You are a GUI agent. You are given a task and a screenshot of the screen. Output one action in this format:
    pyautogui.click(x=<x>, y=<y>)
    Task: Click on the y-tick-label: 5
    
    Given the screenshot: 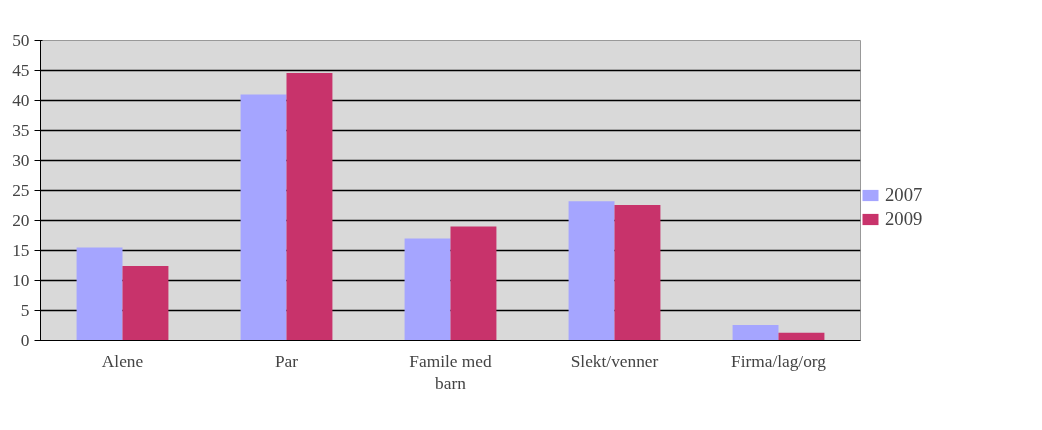 What is the action you would take?
    pyautogui.click(x=25, y=310)
    